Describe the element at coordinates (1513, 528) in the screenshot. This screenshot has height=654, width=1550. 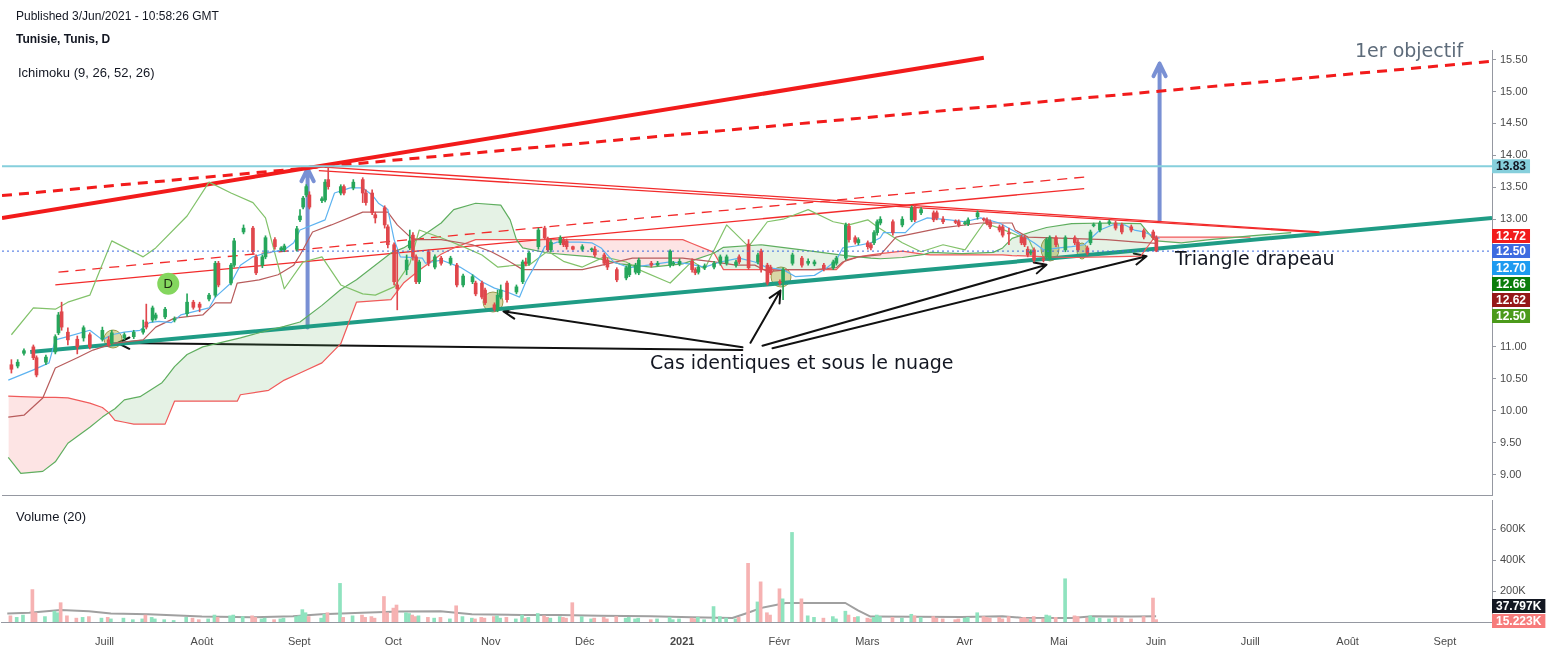
I see `y-tick-label: 600K` at that location.